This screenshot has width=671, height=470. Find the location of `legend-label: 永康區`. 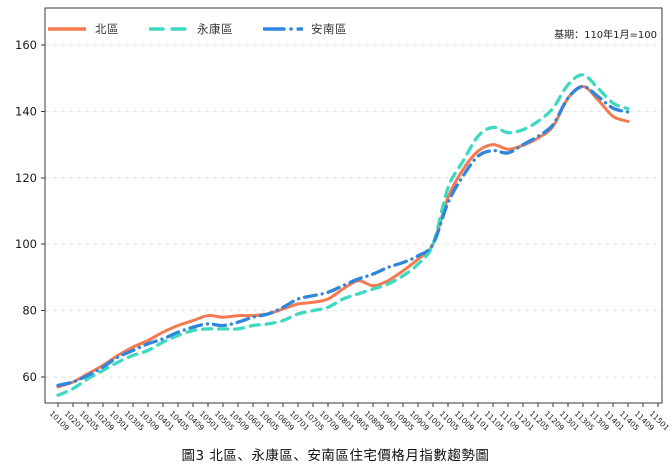

legend-label: 永康區 is located at coordinates (215, 29).